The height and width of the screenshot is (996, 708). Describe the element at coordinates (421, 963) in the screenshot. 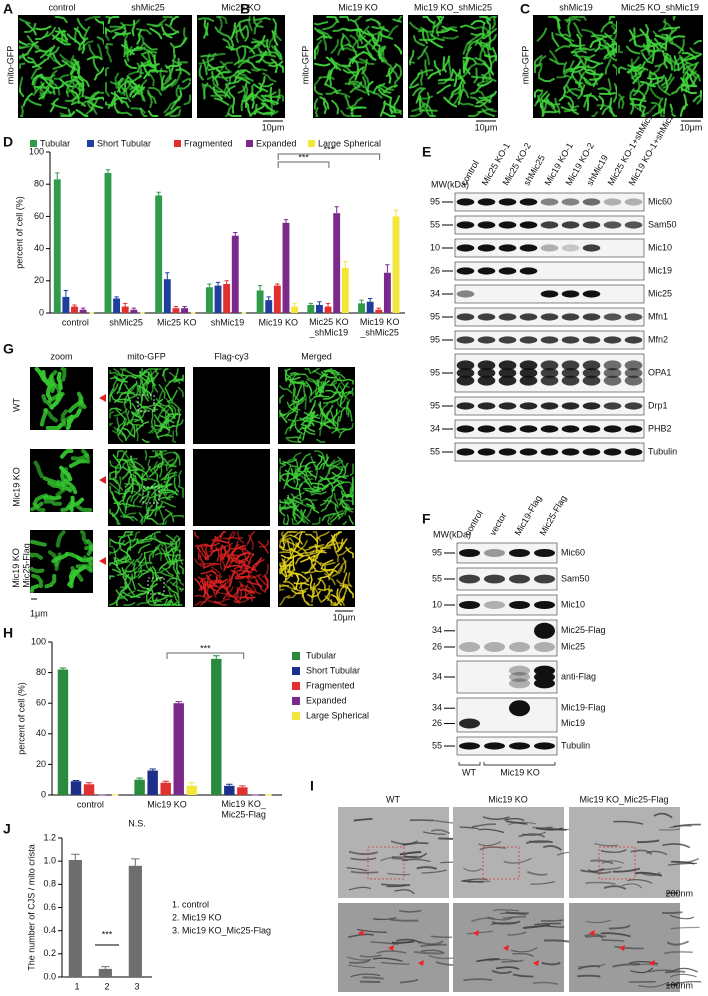

I see `arrowhead` at that location.